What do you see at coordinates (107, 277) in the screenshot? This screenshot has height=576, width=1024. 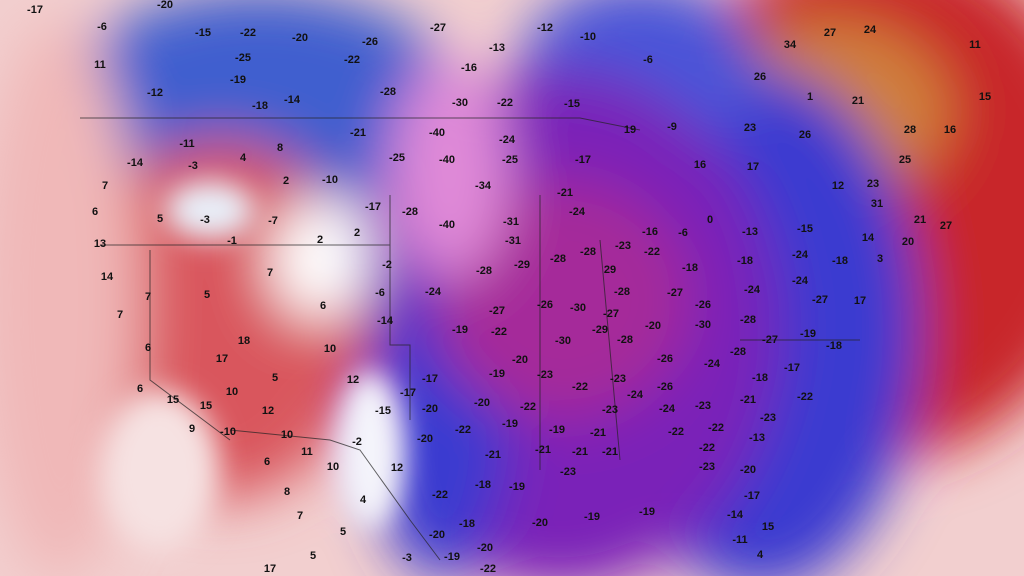 I see `temperature-label: 14` at bounding box center [107, 277].